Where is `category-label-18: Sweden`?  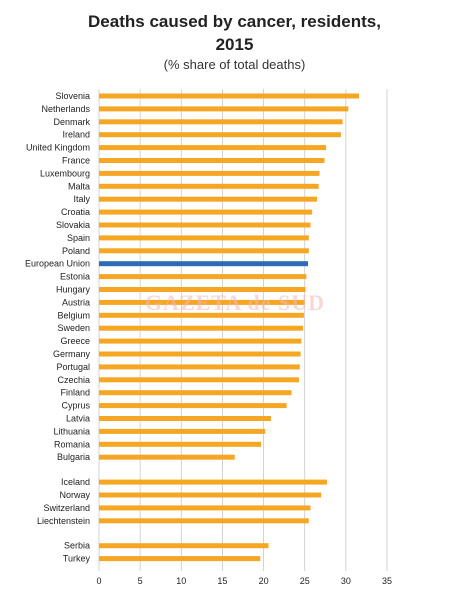
category-label-18: Sweden is located at coordinates (73, 328).